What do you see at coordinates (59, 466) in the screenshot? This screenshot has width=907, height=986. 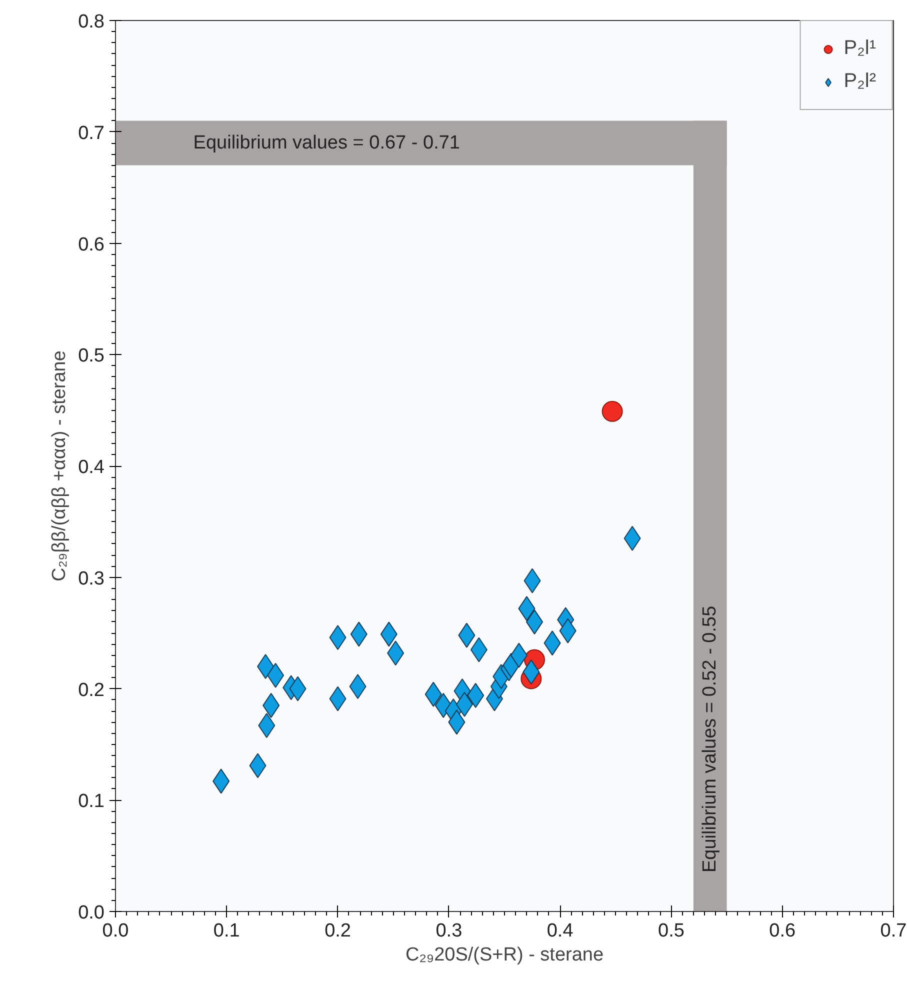 I see `y-axis-title: C₂₉ββ/(αββ +ααα) - sterane` at bounding box center [59, 466].